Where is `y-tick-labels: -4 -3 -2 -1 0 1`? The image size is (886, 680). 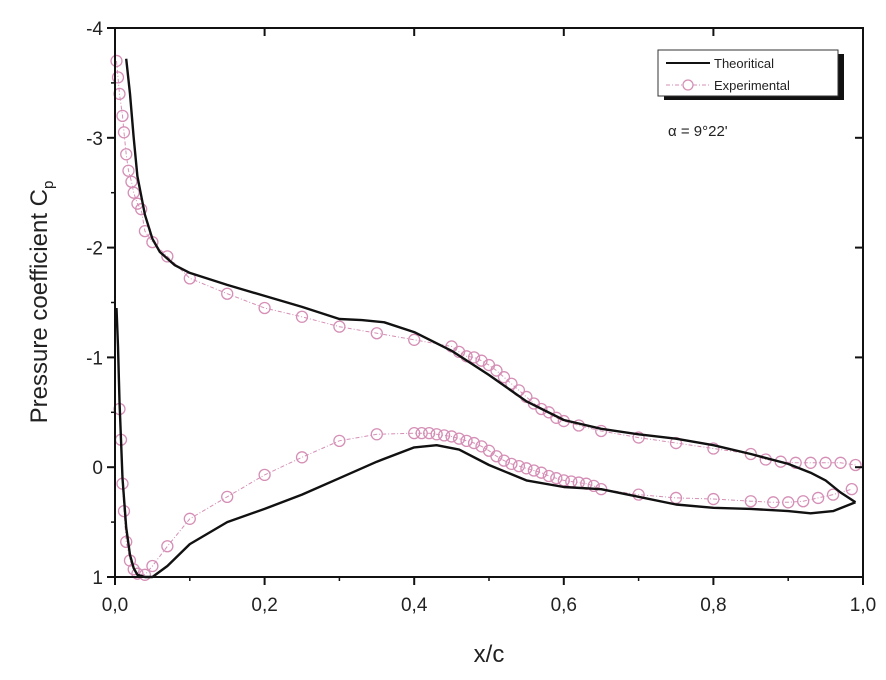 y-tick-labels: -4 -3 -2 -1 0 1 is located at coordinates (94, 304).